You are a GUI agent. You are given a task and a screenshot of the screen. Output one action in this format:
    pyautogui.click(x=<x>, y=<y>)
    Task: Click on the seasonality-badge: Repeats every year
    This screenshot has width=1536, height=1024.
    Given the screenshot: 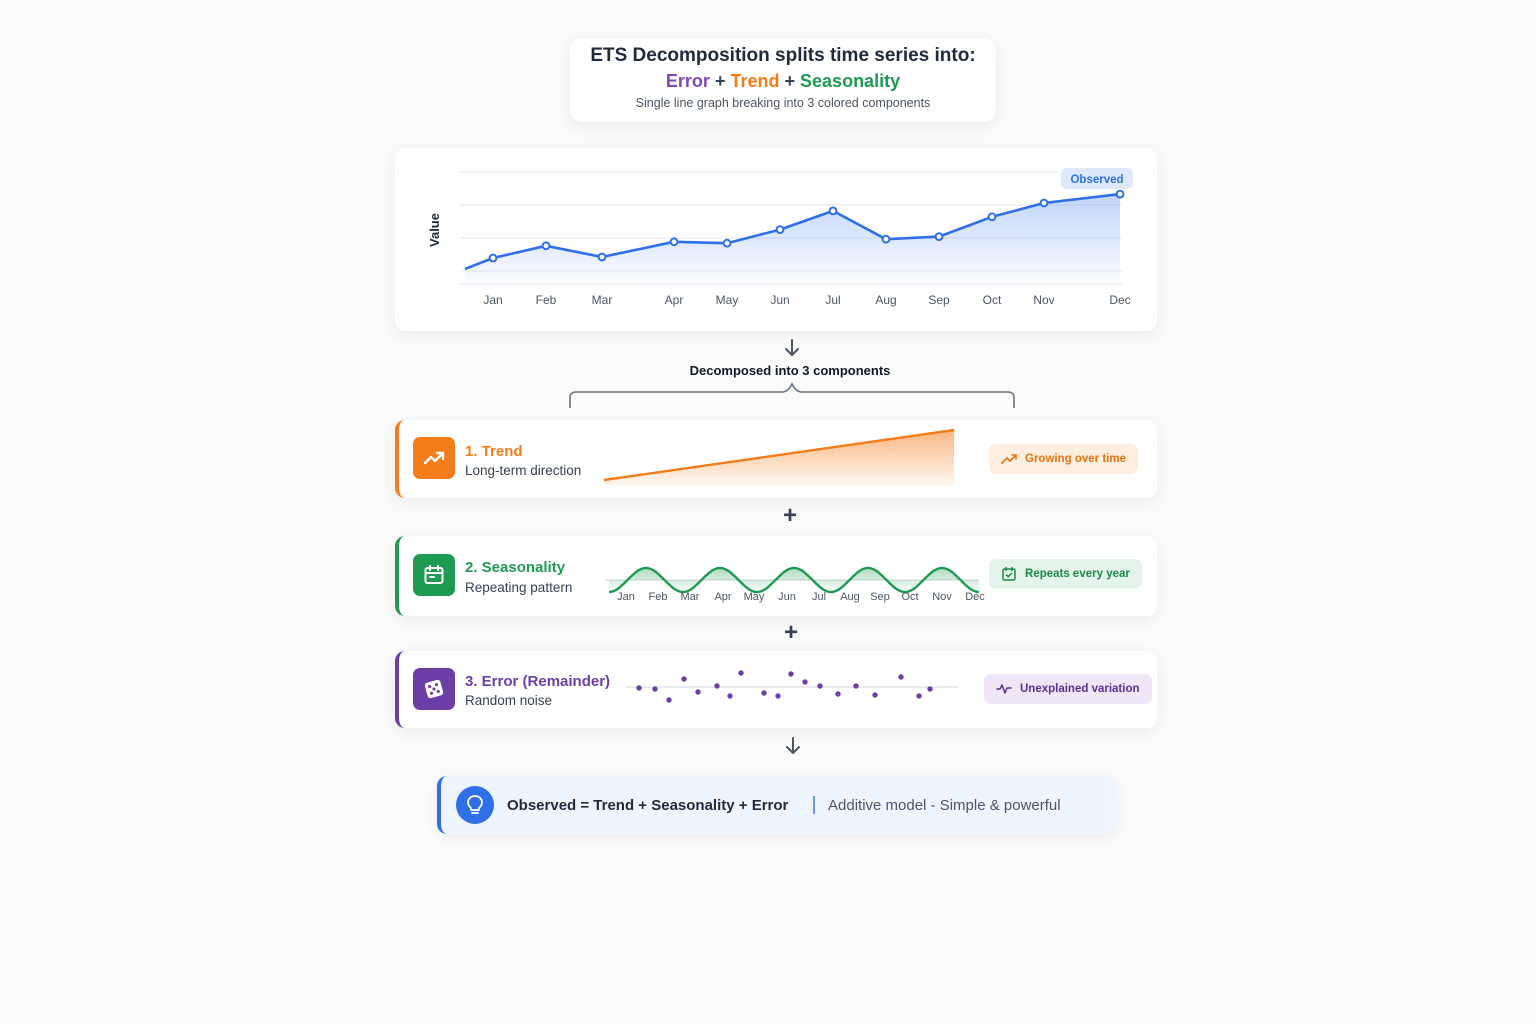 What is the action you would take?
    pyautogui.click(x=1065, y=574)
    